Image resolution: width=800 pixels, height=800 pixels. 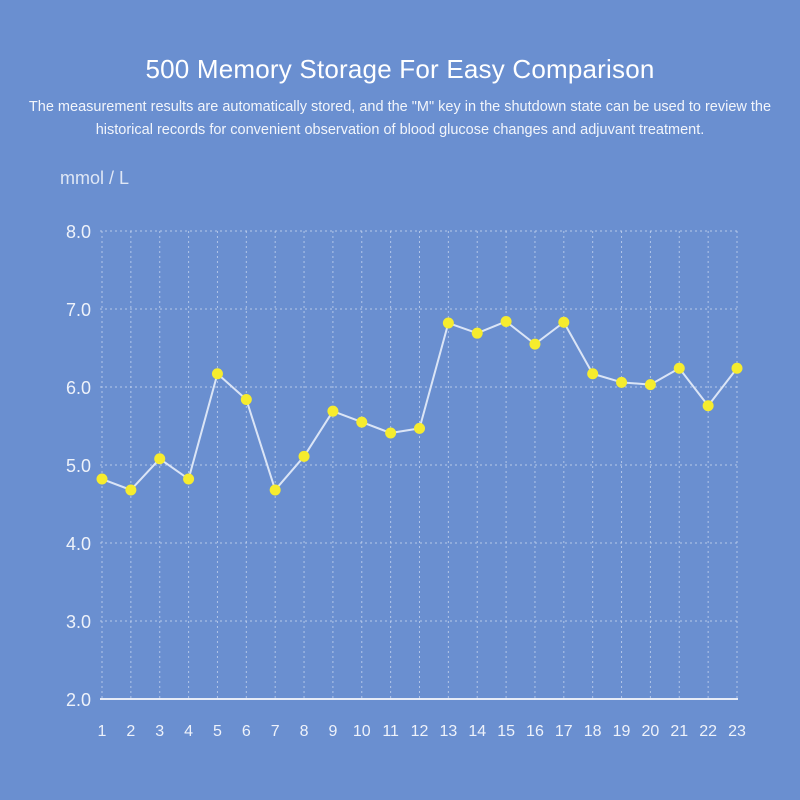 What do you see at coordinates (275, 731) in the screenshot?
I see `x-tick-label: 7` at bounding box center [275, 731].